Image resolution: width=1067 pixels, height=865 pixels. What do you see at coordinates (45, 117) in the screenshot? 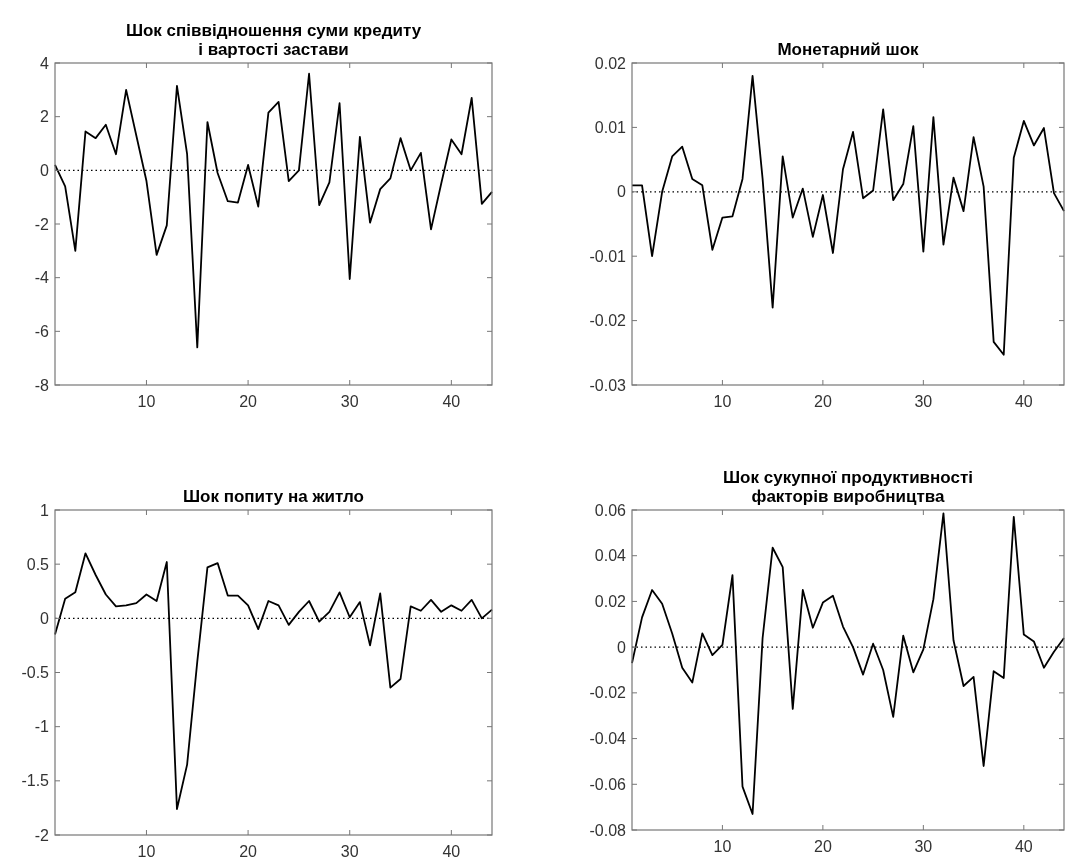
I see `y-tick-label: 2` at bounding box center [45, 117].